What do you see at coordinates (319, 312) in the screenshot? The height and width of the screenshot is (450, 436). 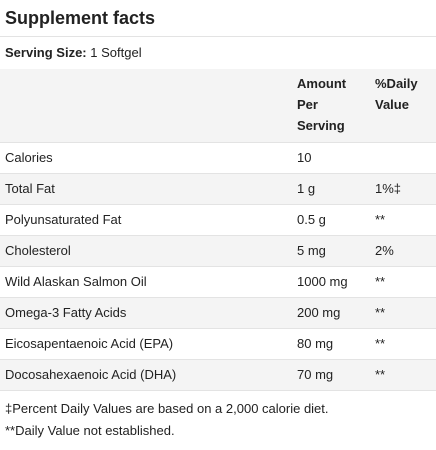 I see `nutrient-amount: 200 mg` at bounding box center [319, 312].